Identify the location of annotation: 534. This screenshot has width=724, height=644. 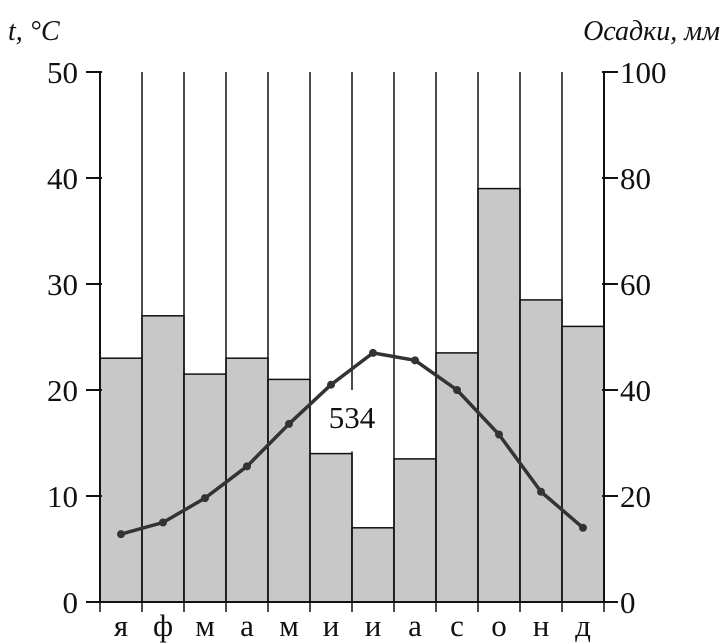
(352, 421).